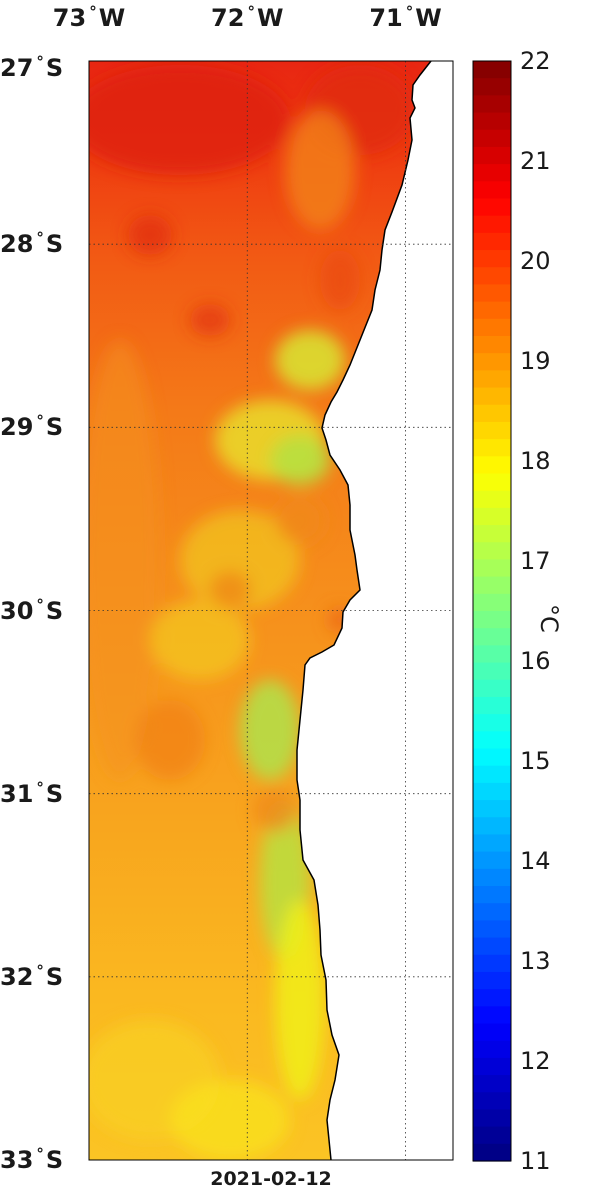 Image resolution: width=593 pixels, height=1190 pixels. I want to click on date-label: 2021-02-12, so click(271, 1179).